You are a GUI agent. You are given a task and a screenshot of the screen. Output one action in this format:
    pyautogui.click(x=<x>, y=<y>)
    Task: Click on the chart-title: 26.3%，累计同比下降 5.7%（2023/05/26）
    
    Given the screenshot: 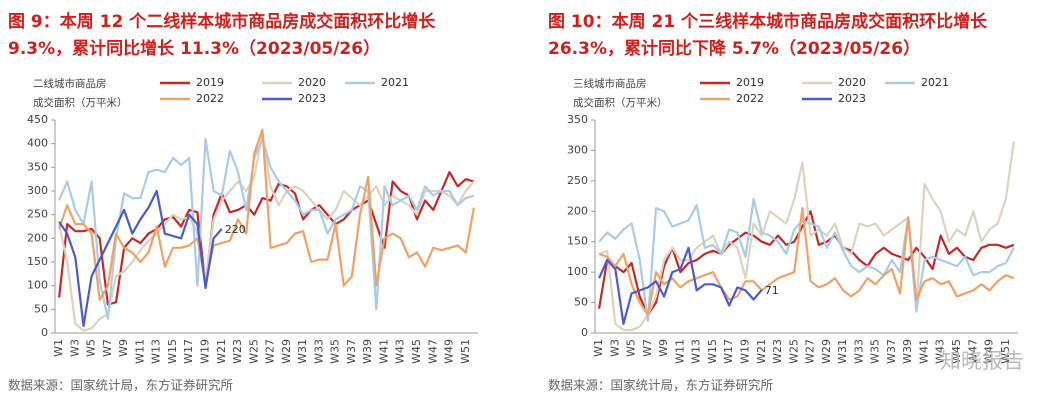 What is the action you would take?
    pyautogui.click(x=734, y=48)
    